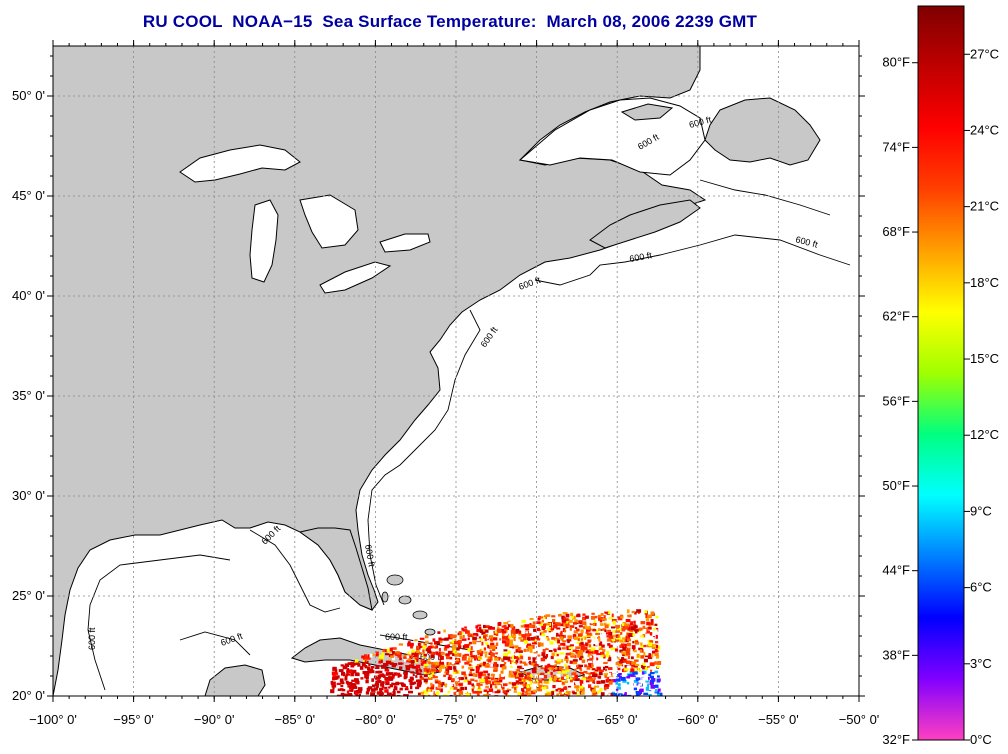 The width and height of the screenshot is (1008, 754). I want to click on lake-erie, so click(355, 277).